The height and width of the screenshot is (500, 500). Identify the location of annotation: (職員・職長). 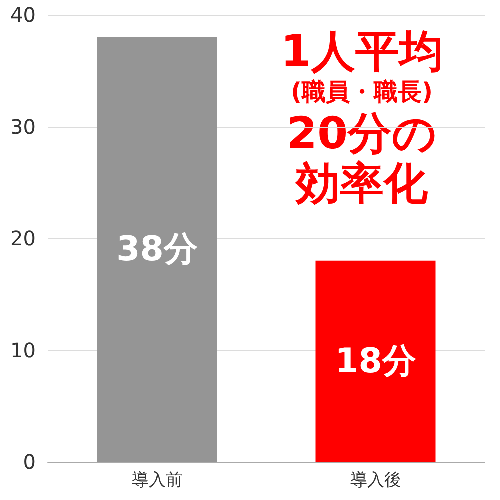
(362, 92).